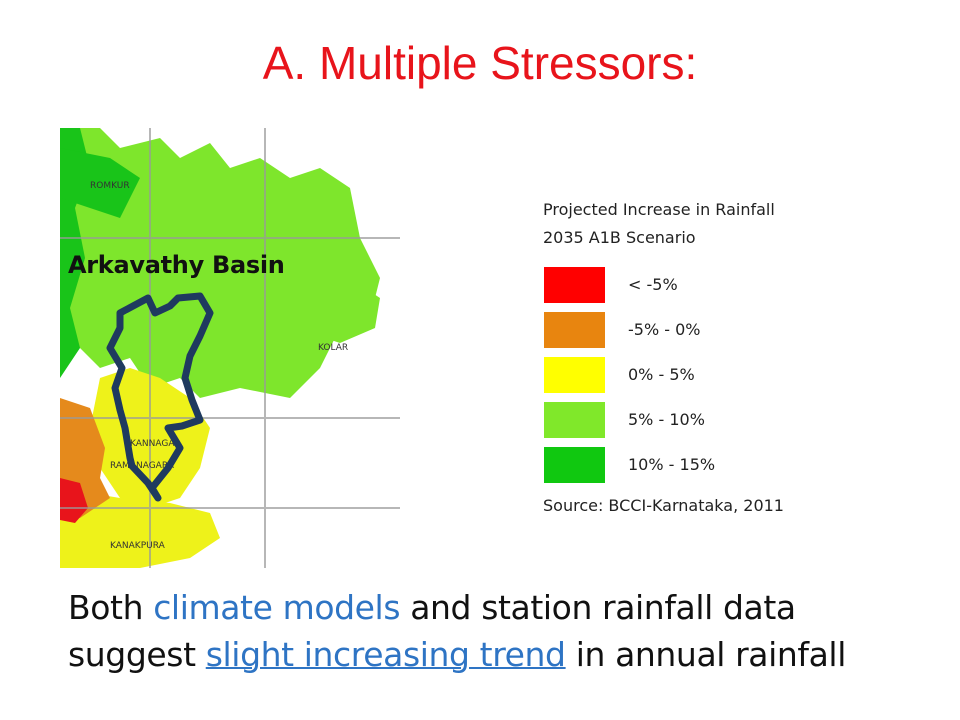  What do you see at coordinates (330, 310) in the screenshot?
I see `region-light-green-east` at bounding box center [330, 310].